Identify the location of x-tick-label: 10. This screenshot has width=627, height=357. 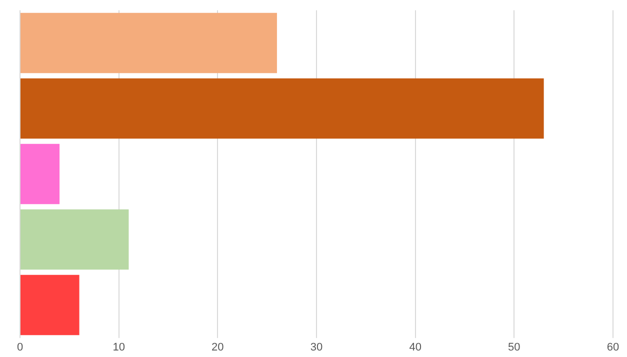
(118, 347).